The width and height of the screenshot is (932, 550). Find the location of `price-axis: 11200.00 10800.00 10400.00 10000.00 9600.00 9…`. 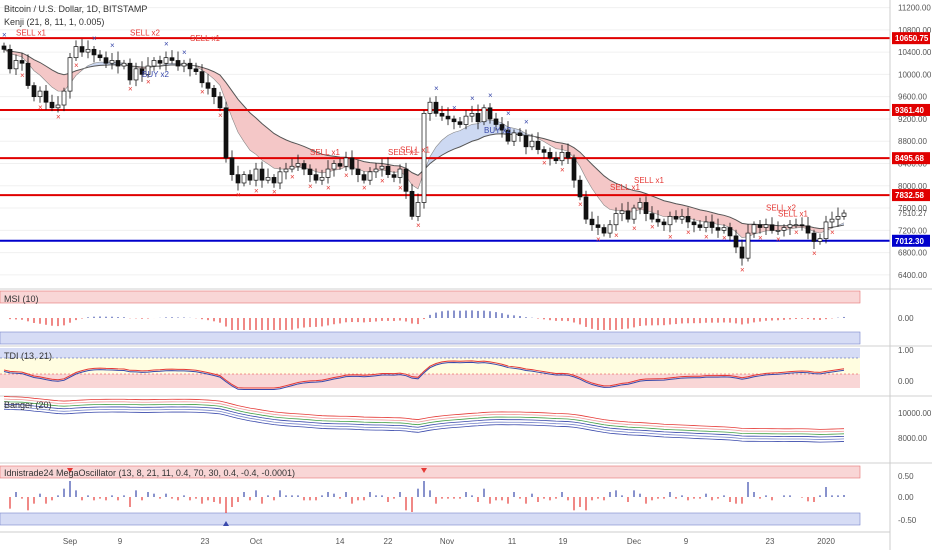

price-axis: 11200.00 10800.00 10400.00 10000.00 9600.00 9… is located at coordinates (910, 275).